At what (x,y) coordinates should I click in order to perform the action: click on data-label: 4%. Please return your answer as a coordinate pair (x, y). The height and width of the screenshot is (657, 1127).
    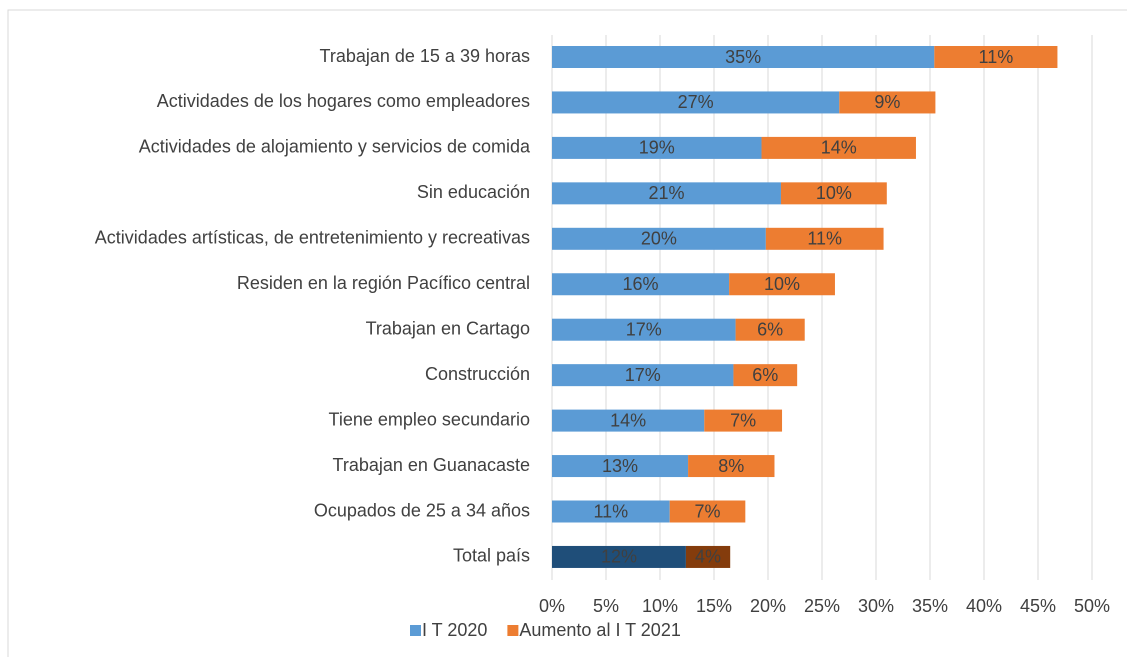
    Looking at the image, I should click on (708, 557).